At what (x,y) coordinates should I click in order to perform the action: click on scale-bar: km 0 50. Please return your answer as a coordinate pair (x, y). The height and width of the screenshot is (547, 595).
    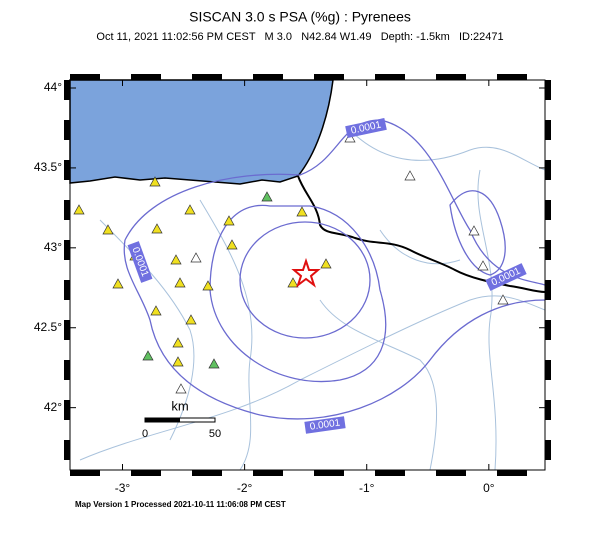
    Looking at the image, I should click on (181, 418).